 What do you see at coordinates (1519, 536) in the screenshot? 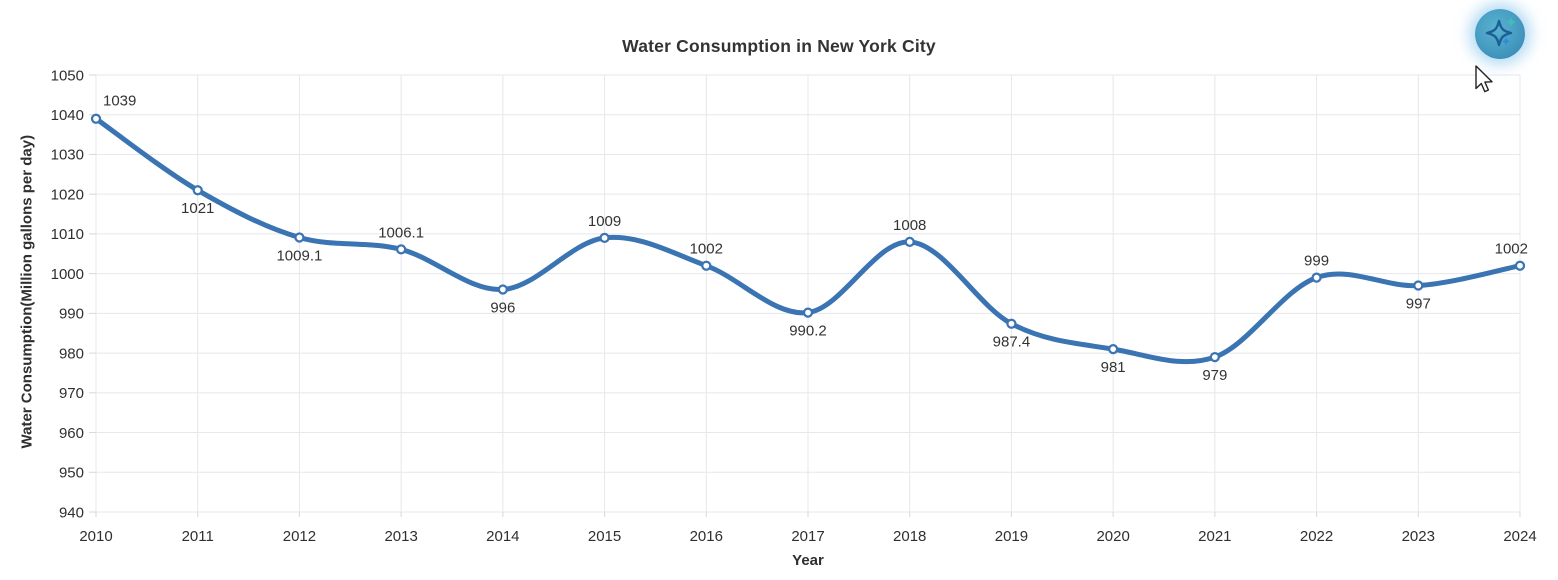
I see `x-axis-tick-label: 2024` at bounding box center [1519, 536].